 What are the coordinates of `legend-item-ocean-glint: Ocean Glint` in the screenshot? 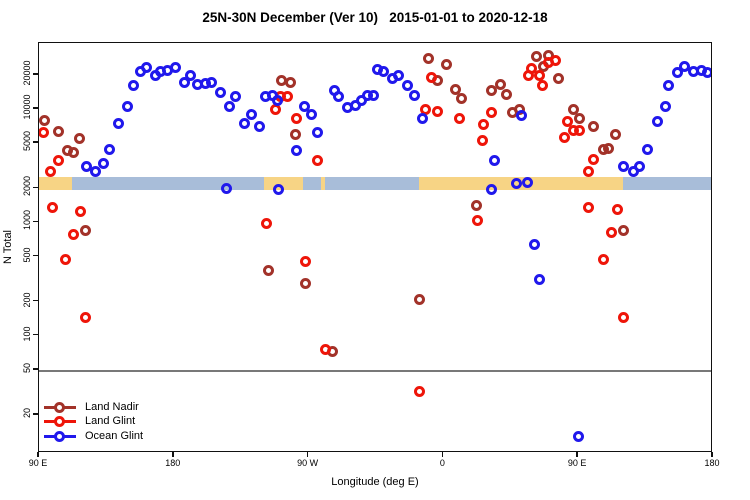 It's located at (93, 436).